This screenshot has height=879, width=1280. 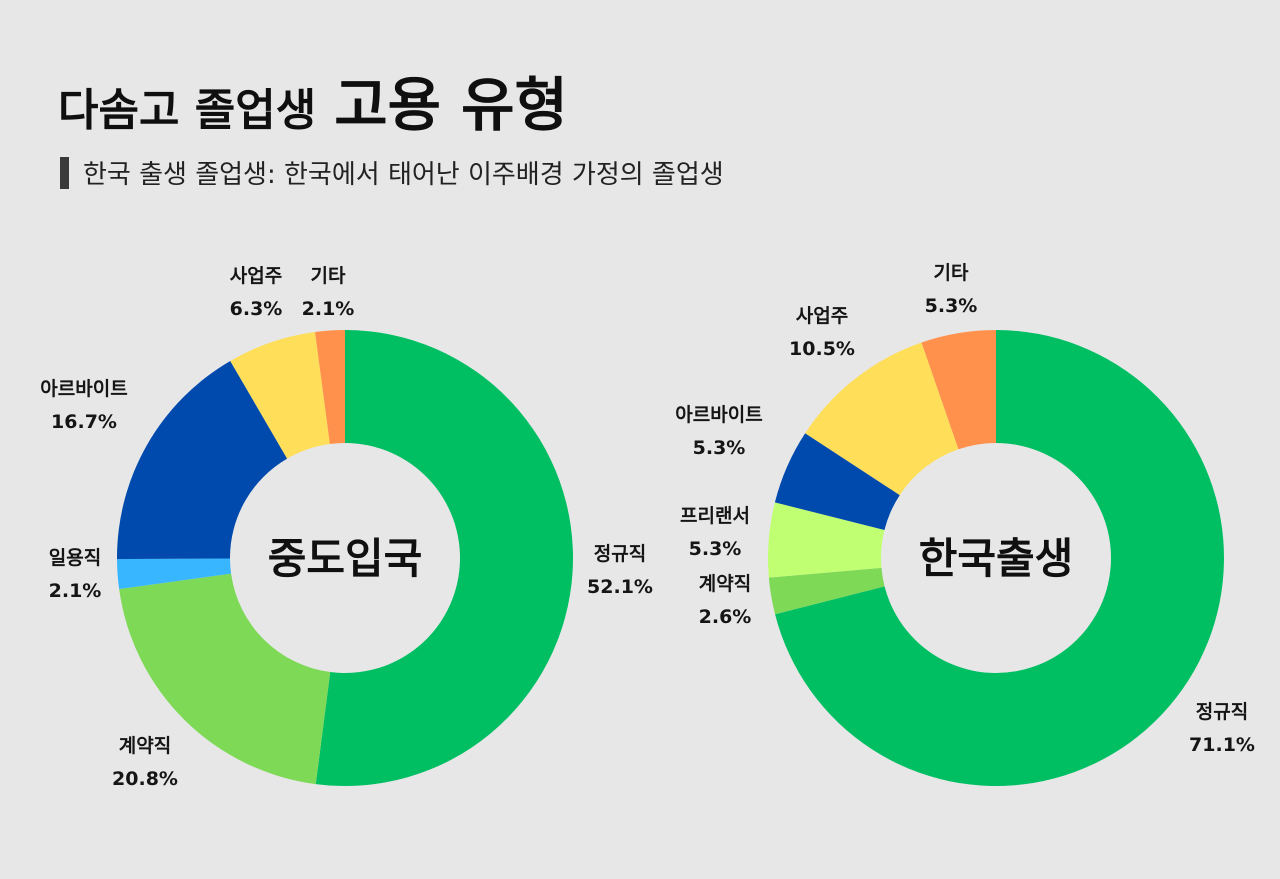 What do you see at coordinates (826, 540) in the screenshot?
I see `slice-프리랜서` at bounding box center [826, 540].